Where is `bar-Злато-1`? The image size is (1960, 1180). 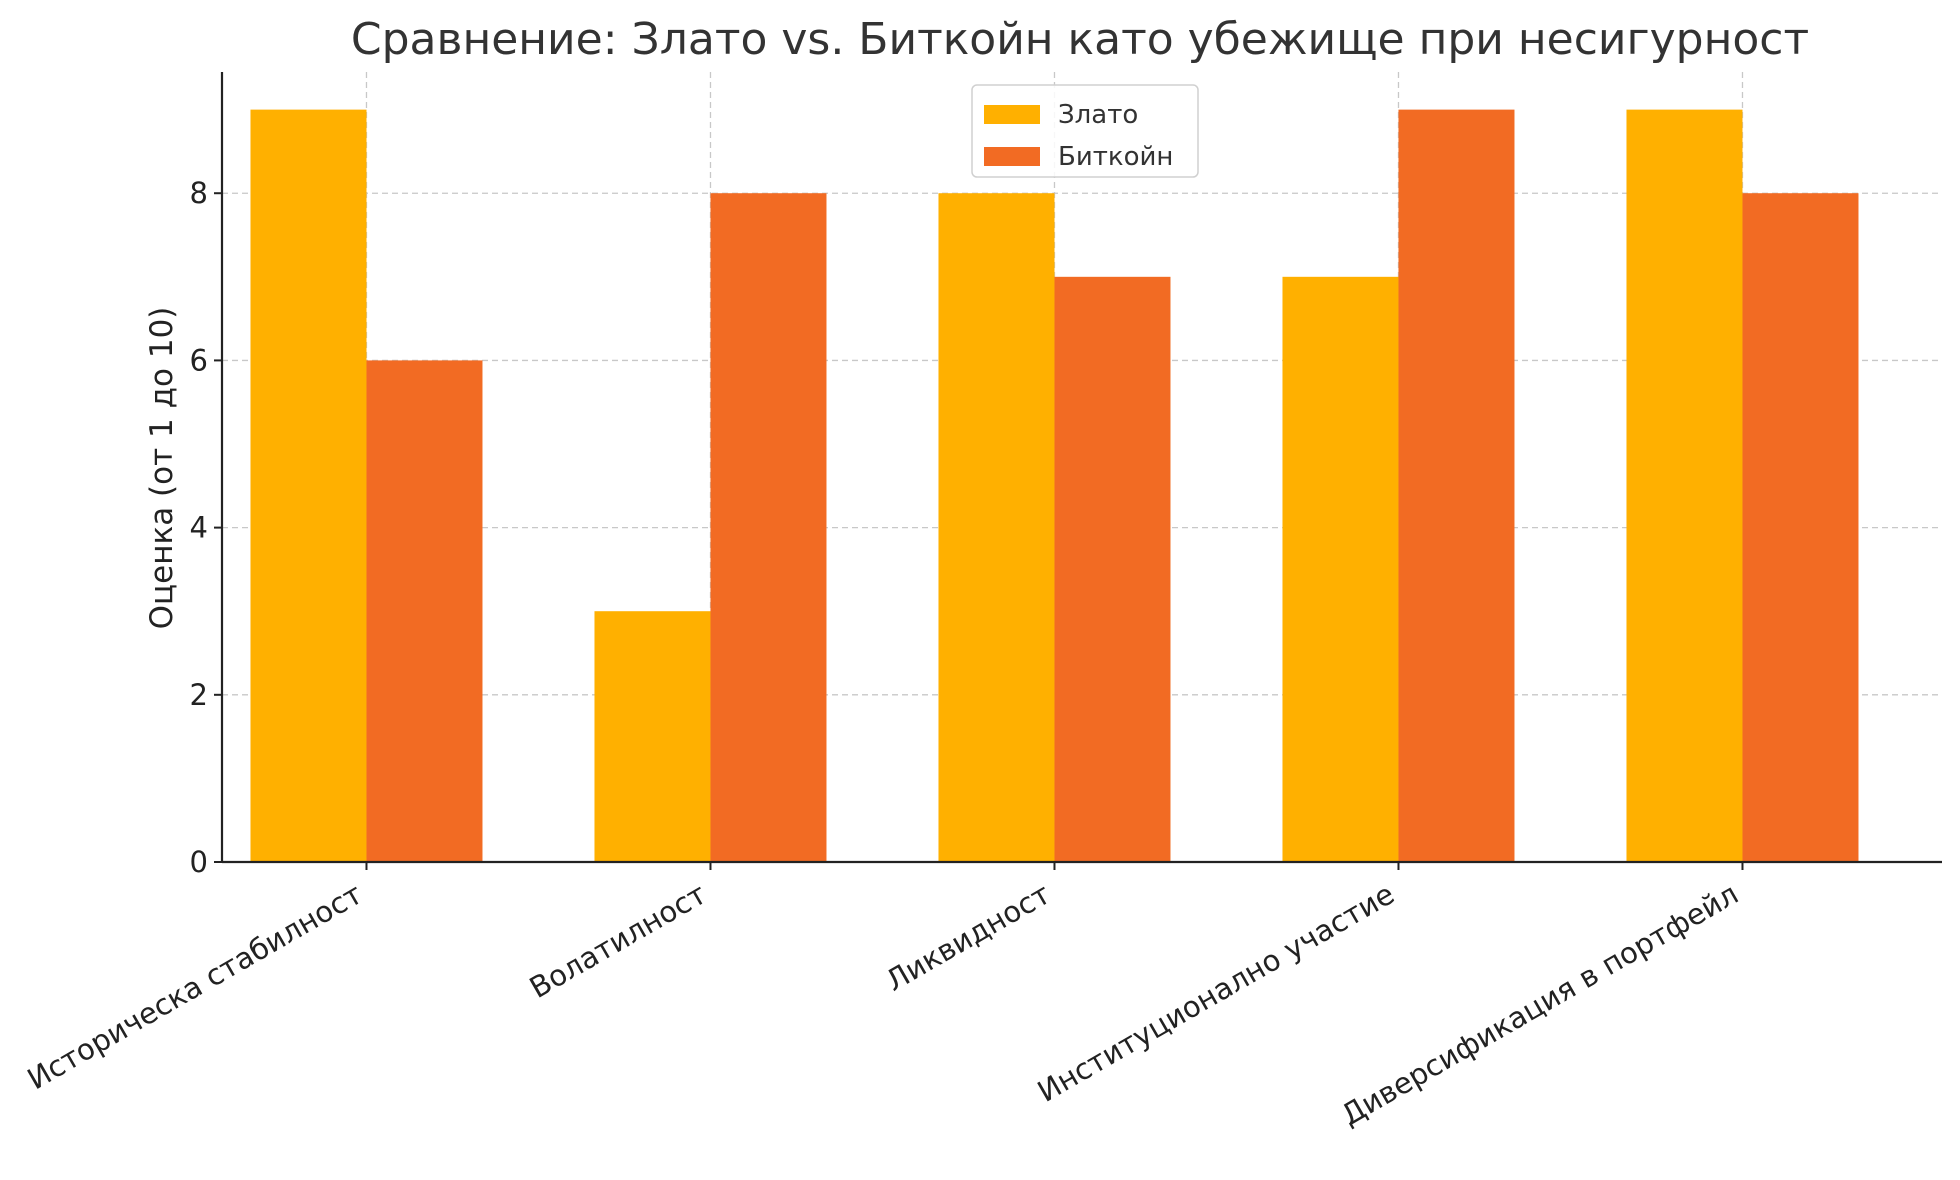
bar-Злато-1 is located at coordinates (308, 486).